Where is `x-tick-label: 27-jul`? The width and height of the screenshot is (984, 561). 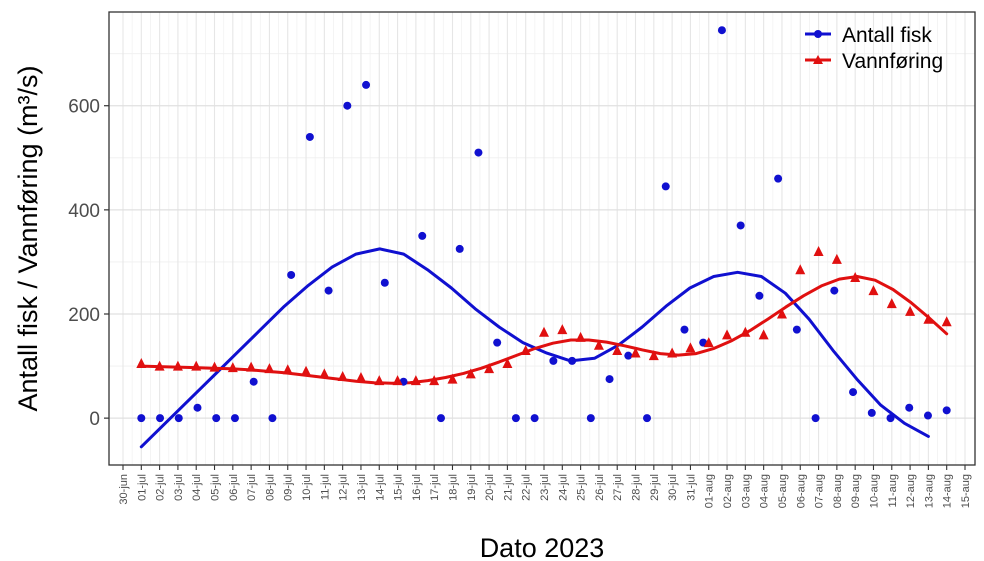 x-tick-label: 27-jul is located at coordinates (618, 487).